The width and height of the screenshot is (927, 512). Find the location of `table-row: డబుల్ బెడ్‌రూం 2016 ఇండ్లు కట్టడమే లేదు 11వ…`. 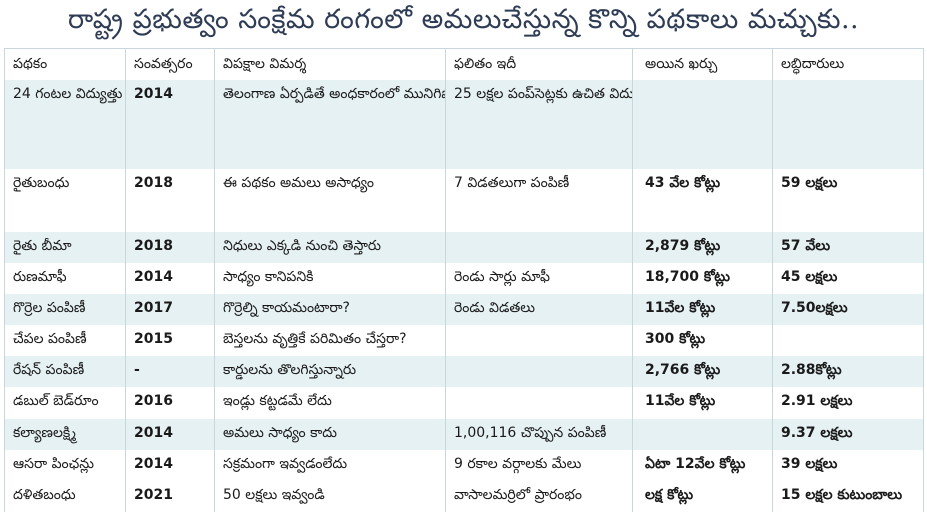

table-row: డబుల్ బెడ్‌రూం 2016 ఇండ్లు కట్టడమే లేదు 11వ… is located at coordinates (464, 403).